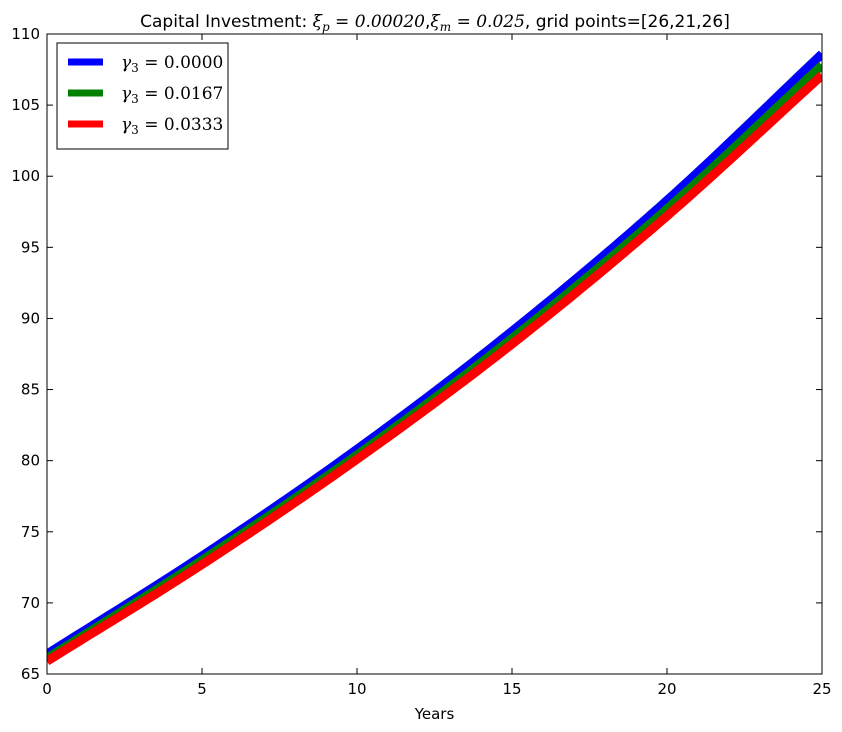  I want to click on y-tick-label: 100, so click(25, 176).